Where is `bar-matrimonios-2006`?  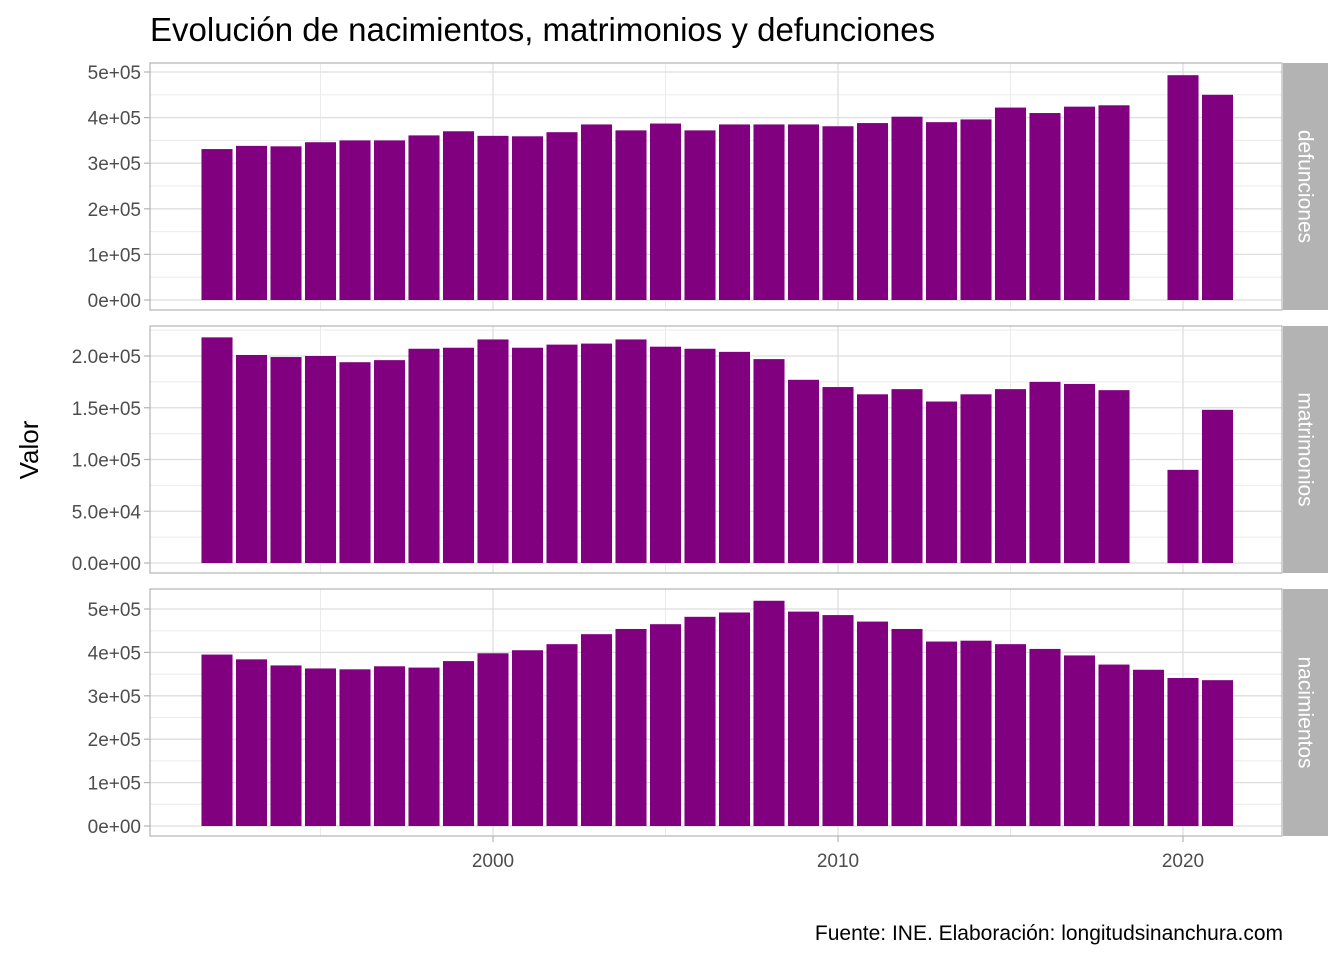 bar-matrimonios-2006 is located at coordinates (665, 454).